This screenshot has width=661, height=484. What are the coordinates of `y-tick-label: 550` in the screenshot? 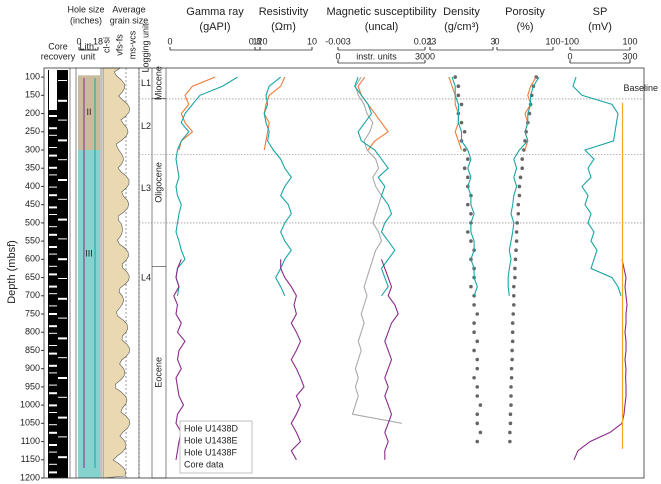 It's located at (32, 240).